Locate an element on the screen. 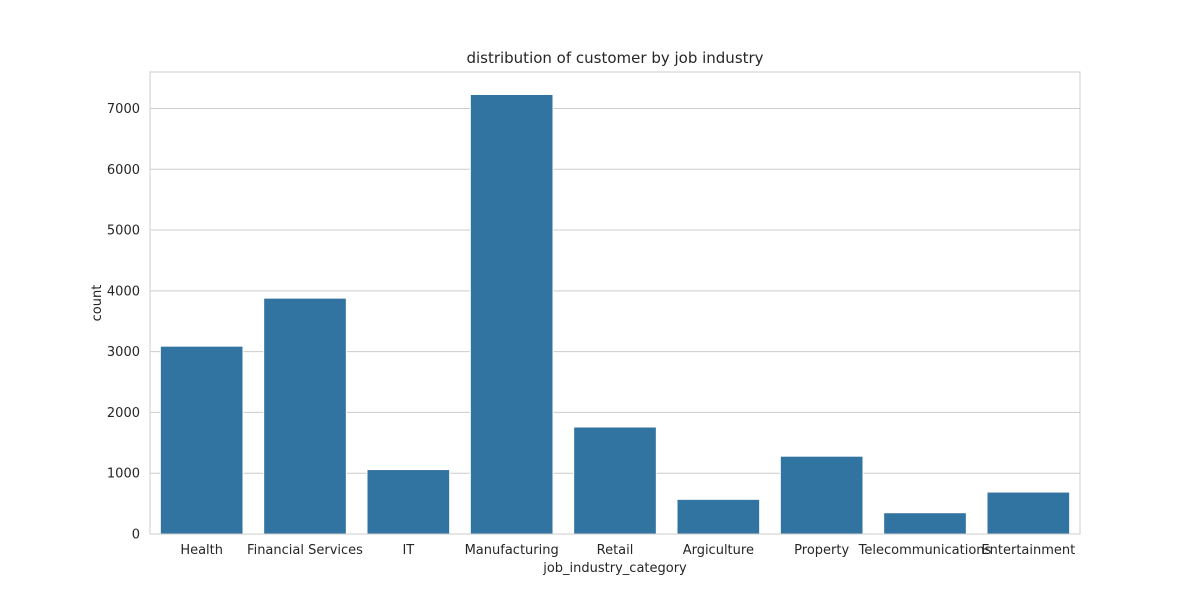 The width and height of the screenshot is (1200, 604). y-tick-label: 7000 is located at coordinates (123, 109).